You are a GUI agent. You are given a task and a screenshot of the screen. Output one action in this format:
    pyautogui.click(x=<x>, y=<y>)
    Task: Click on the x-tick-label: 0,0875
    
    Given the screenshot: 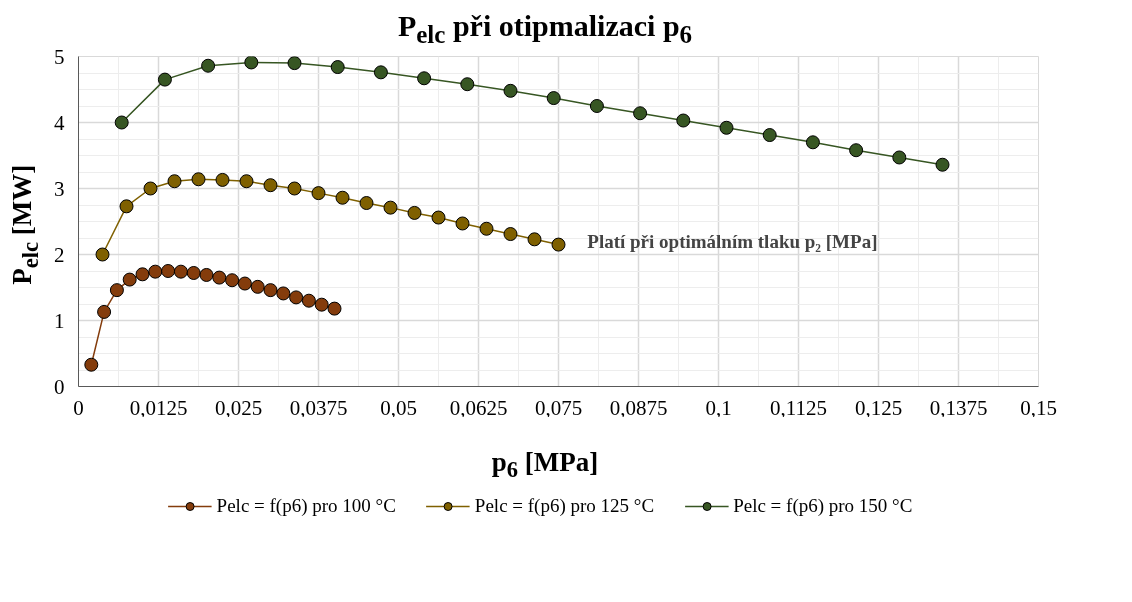 What is the action you would take?
    pyautogui.click(x=638, y=407)
    